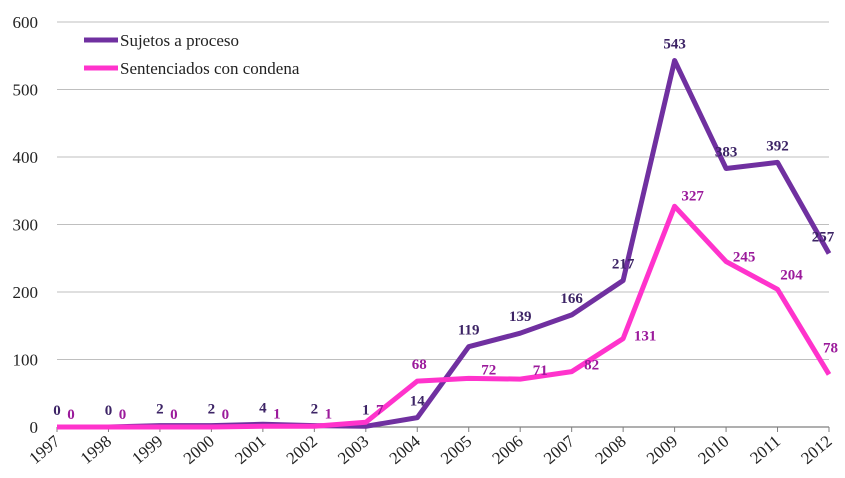 Image resolution: width=845 pixels, height=478 pixels. I want to click on y-axis: 0 100 200 300 400 500 600, so click(26, 225).